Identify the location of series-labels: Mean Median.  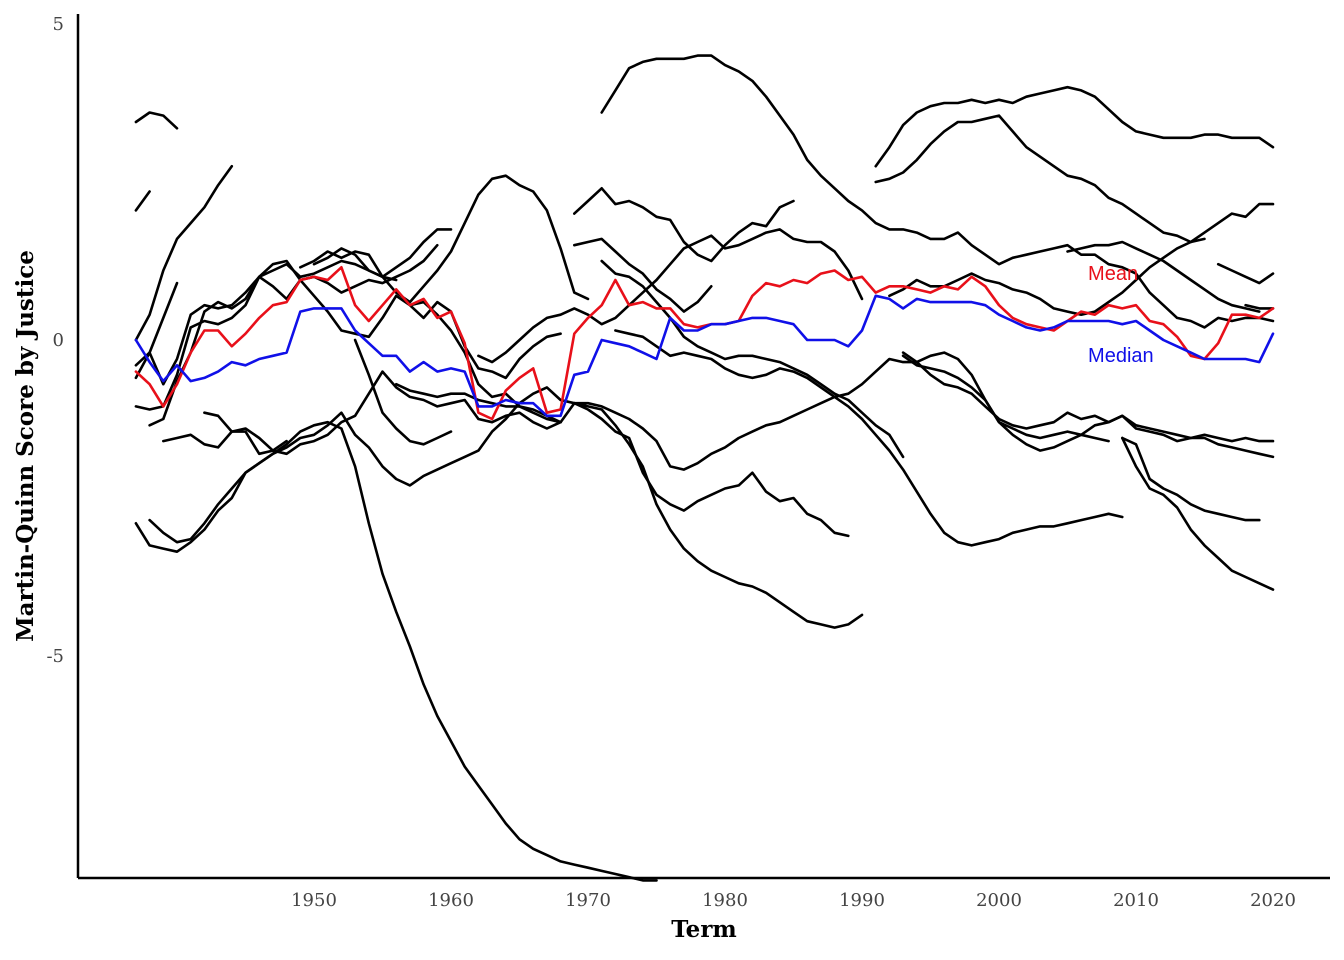
(1121, 315).